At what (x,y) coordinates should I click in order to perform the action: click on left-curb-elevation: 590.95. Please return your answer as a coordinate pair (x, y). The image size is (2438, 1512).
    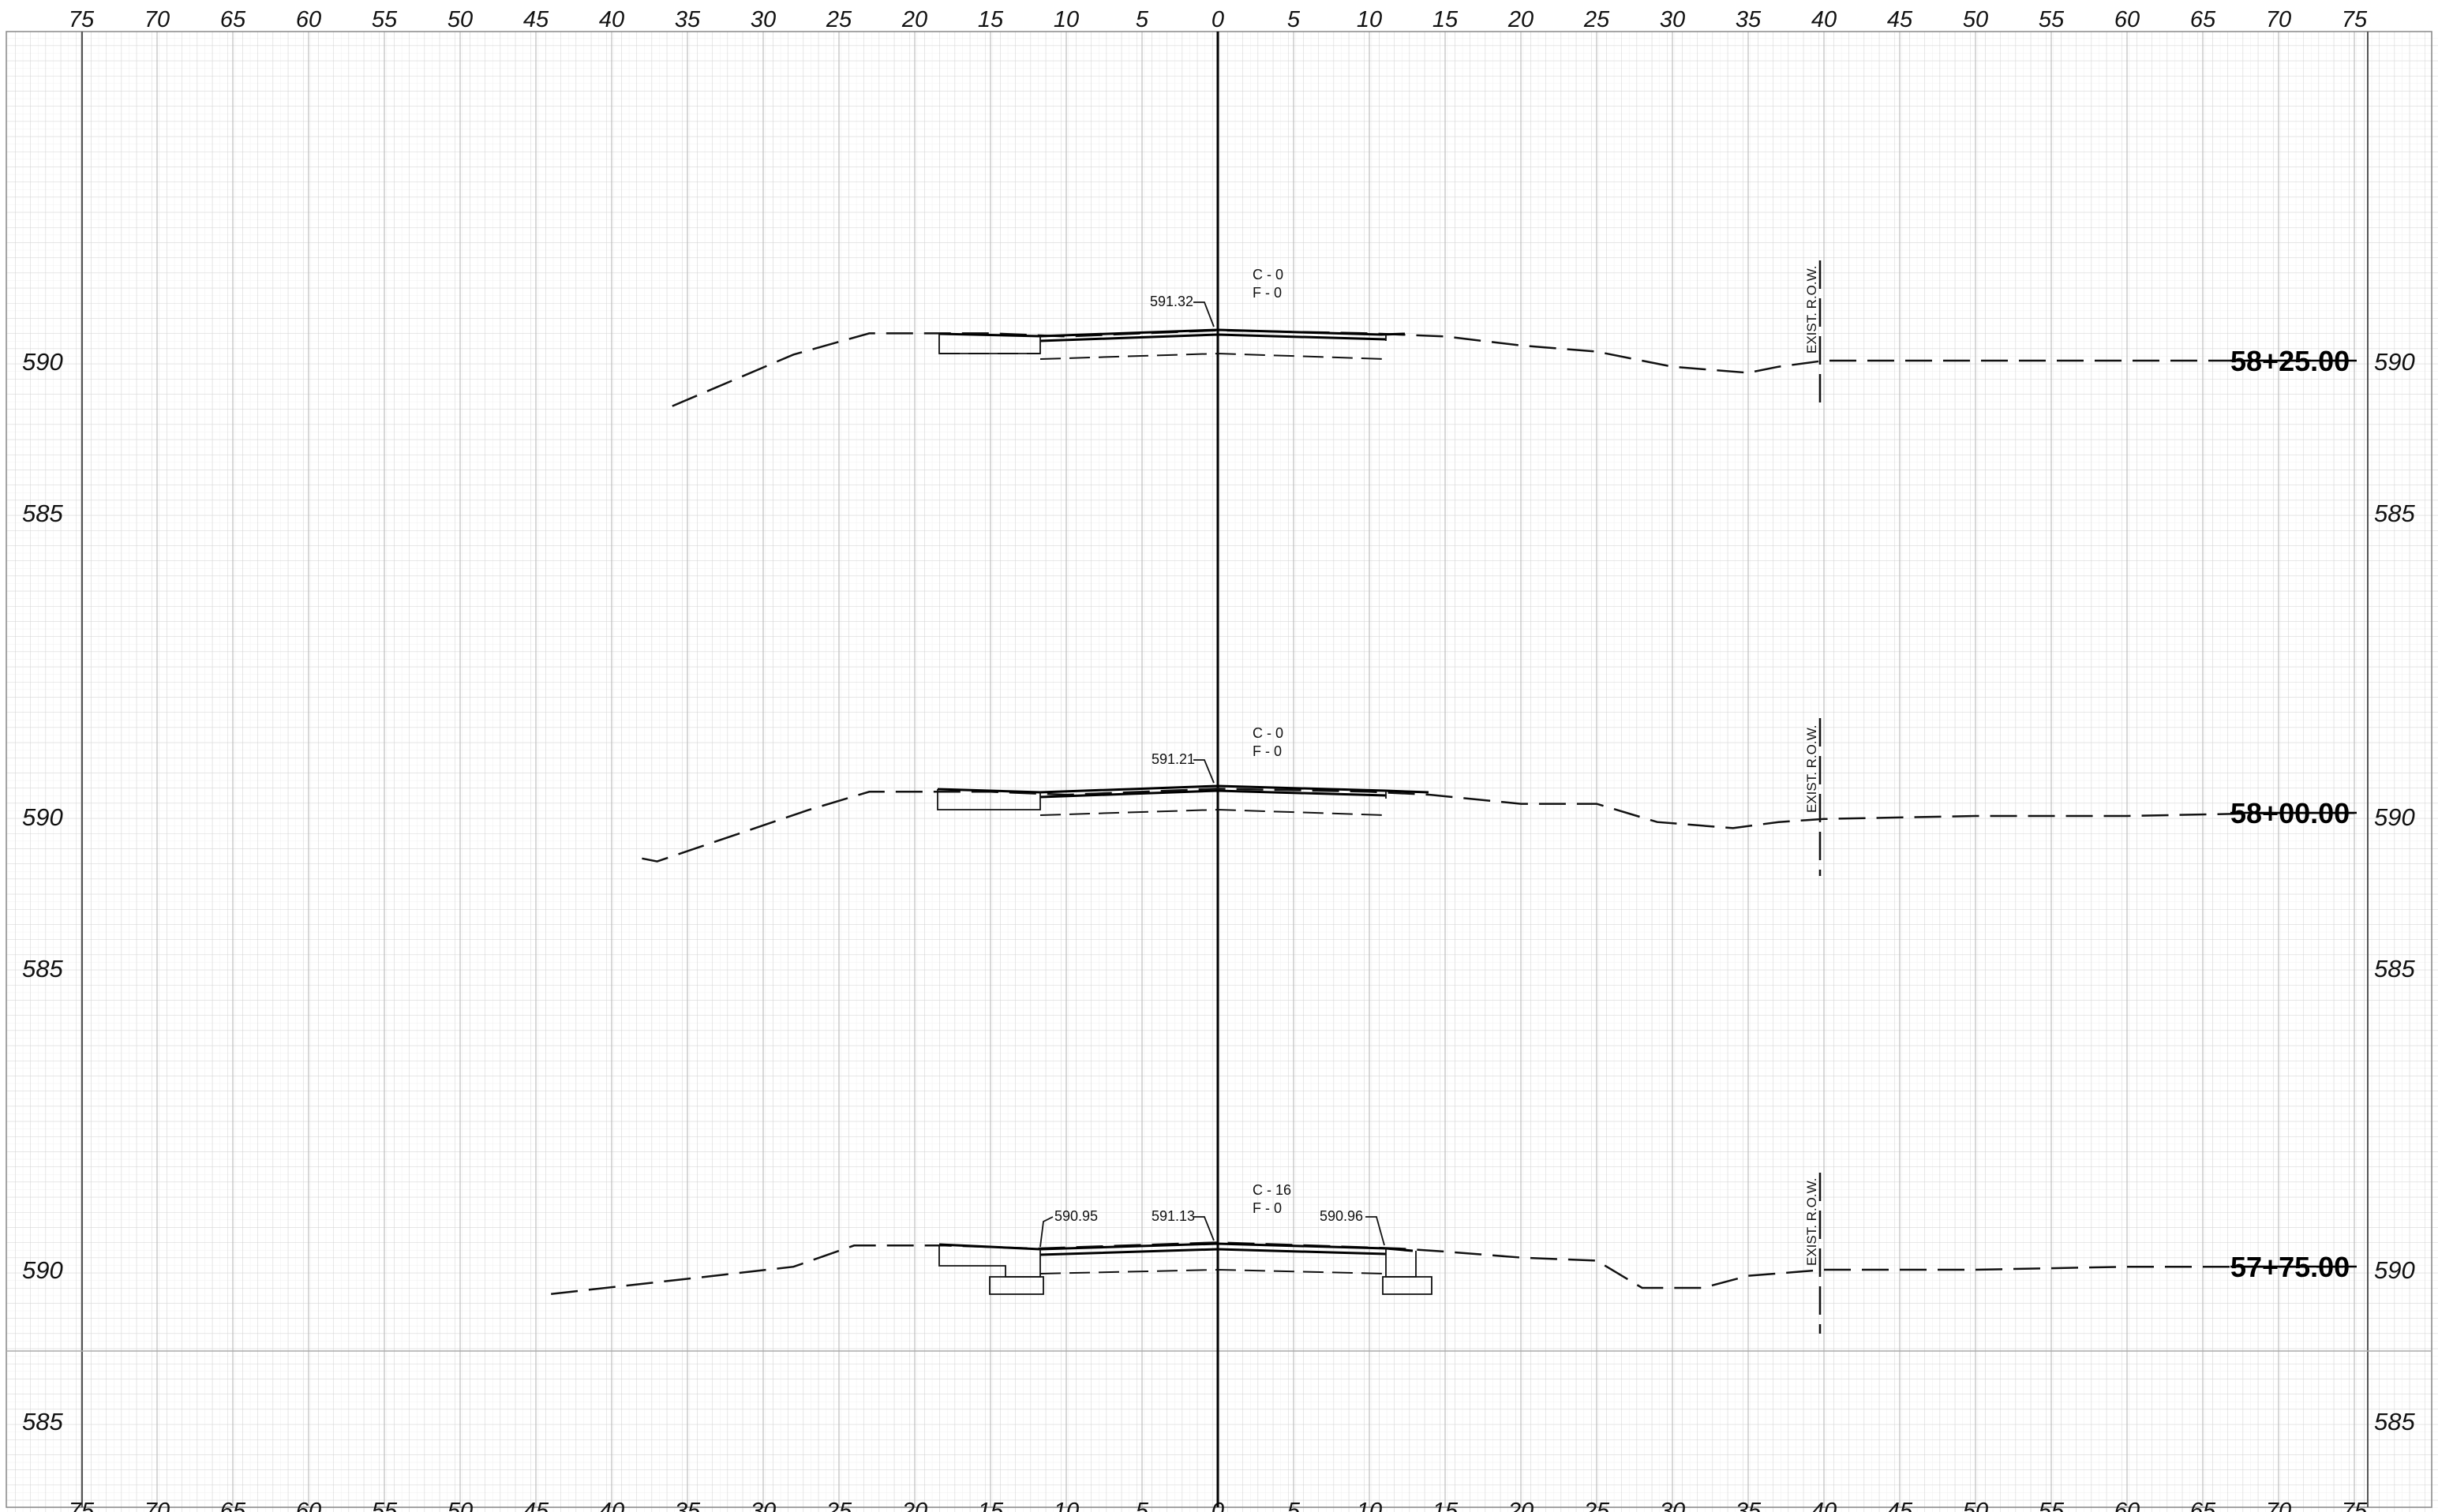
    Looking at the image, I should click on (1076, 1216).